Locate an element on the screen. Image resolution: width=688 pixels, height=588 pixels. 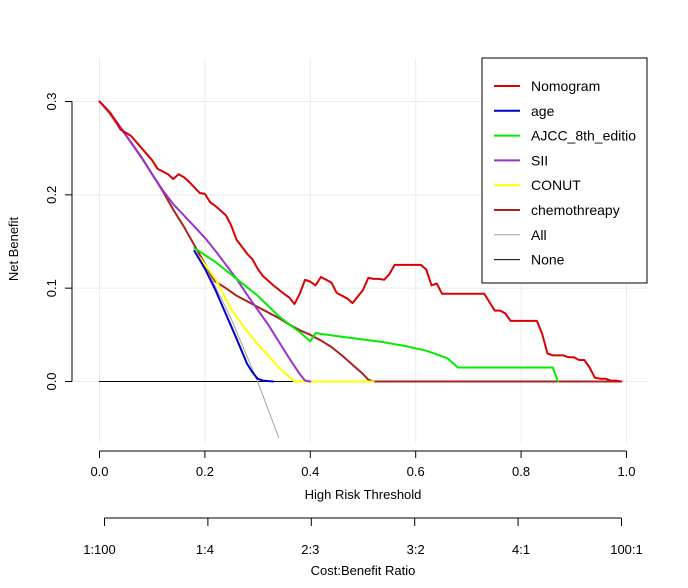
y-tick-label: 0.2 is located at coordinates (51, 195).